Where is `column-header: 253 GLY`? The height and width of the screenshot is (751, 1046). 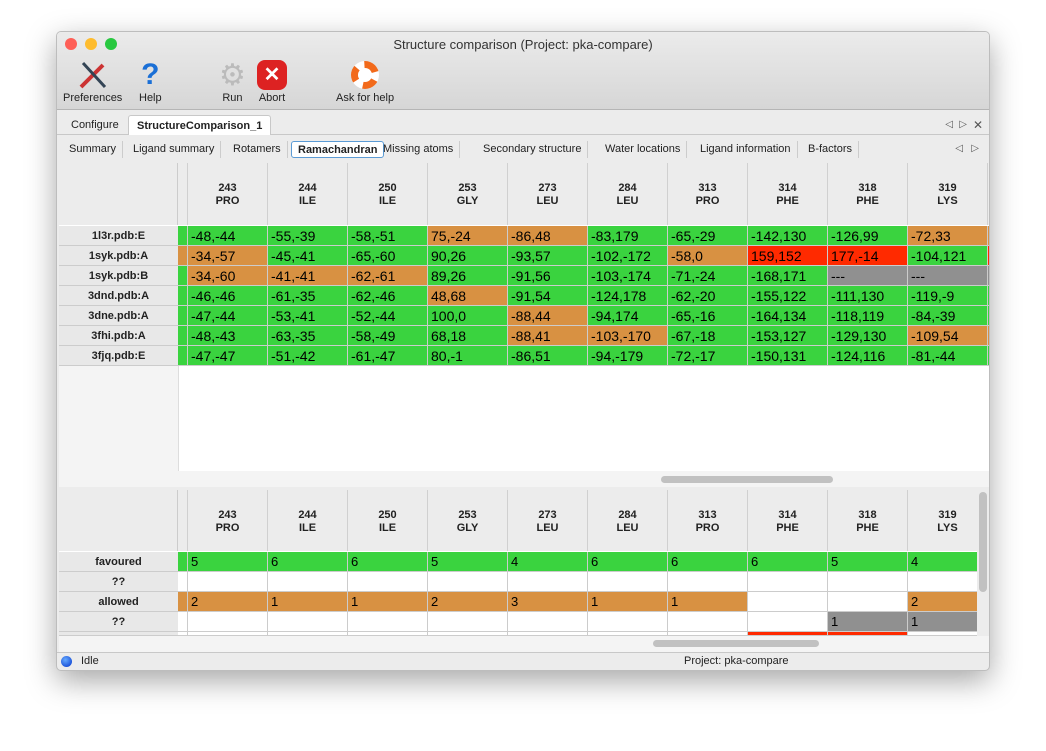 column-header: 253 GLY is located at coordinates (468, 194).